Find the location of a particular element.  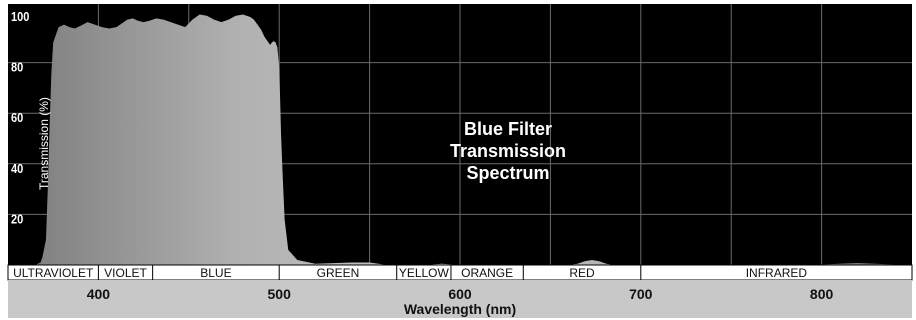

y-axis-ticks: 100 80 60 40 20 is located at coordinates (20, 117).